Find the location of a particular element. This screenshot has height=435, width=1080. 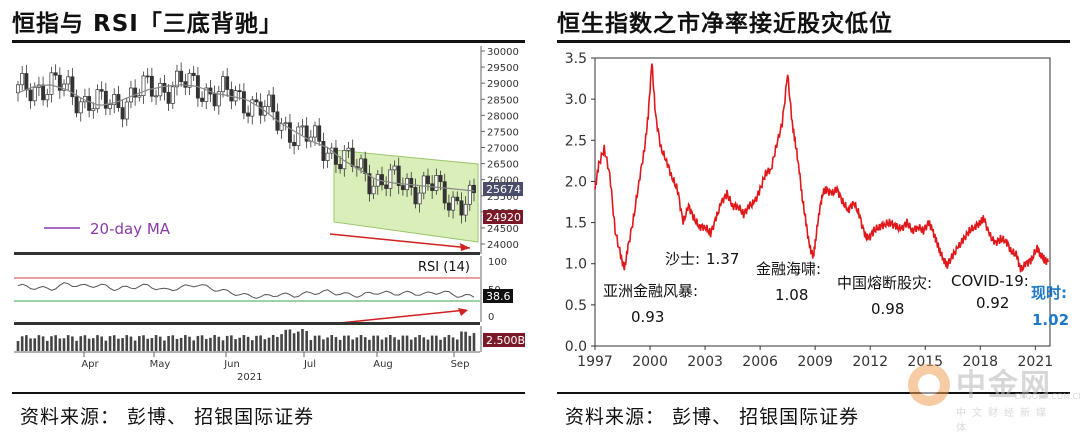

price-divergence-arrow is located at coordinates (400, 241).